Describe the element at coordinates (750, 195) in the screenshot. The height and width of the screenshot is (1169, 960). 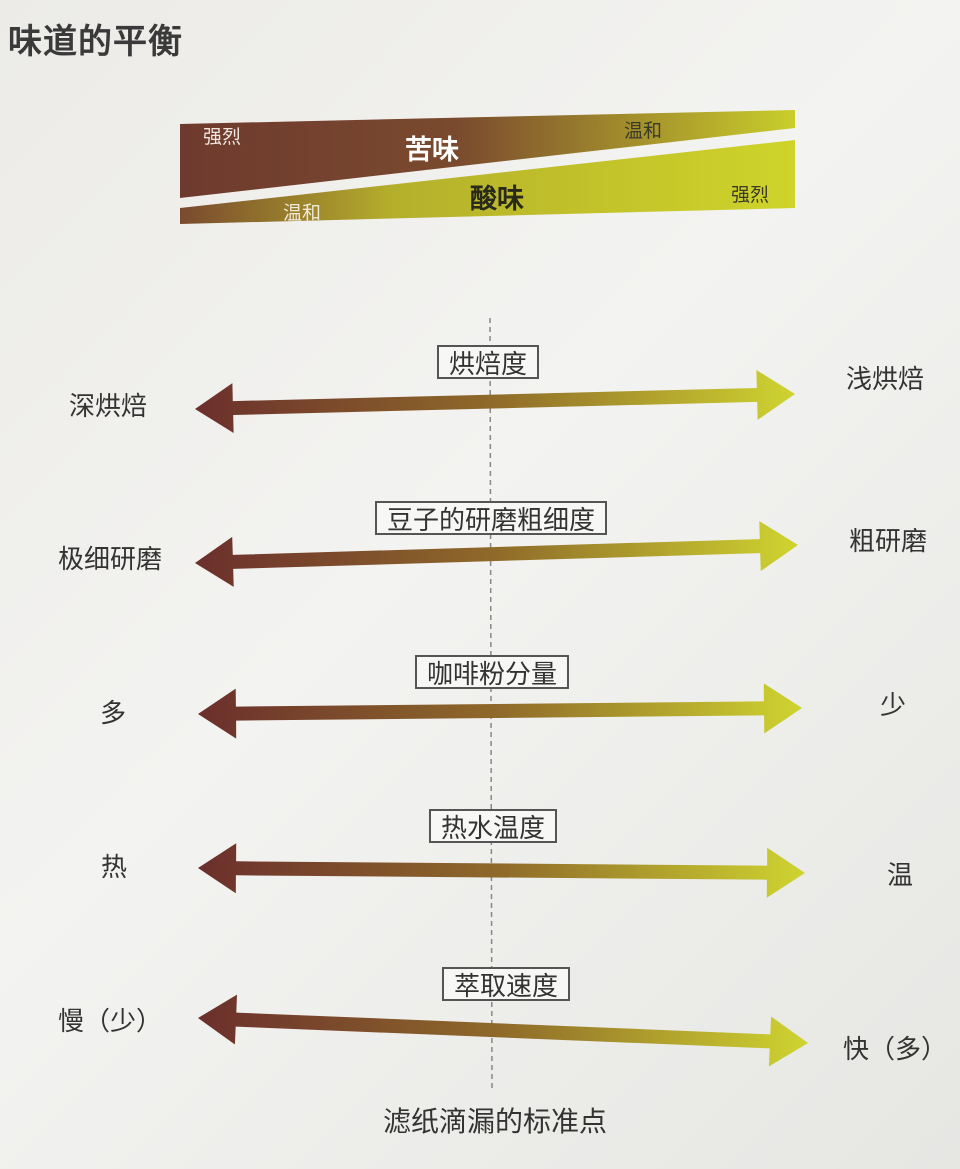
I see `sour-right-intensity: 强烈` at that location.